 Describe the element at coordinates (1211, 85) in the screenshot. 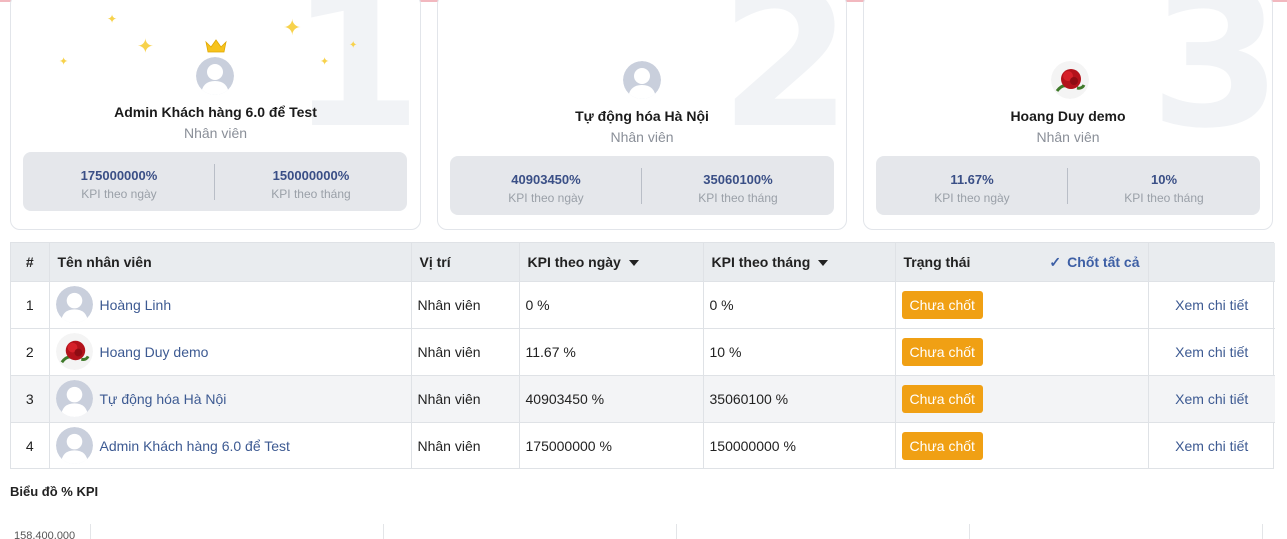

I see `rank-number: 3` at that location.